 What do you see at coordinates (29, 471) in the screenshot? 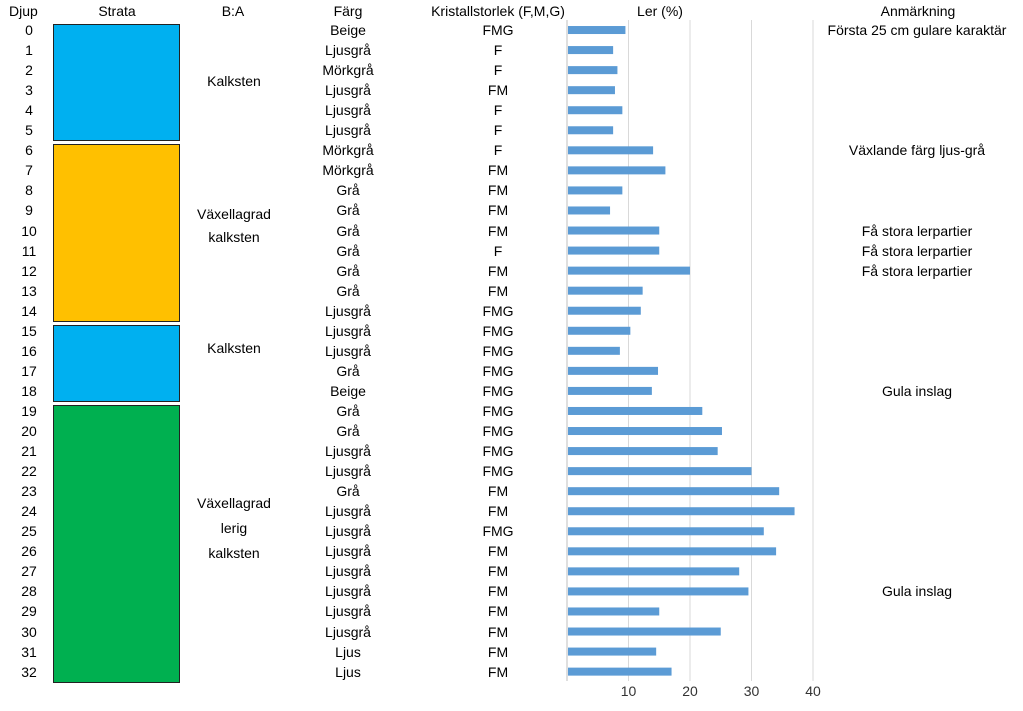
I see `depth-label: 22` at bounding box center [29, 471].